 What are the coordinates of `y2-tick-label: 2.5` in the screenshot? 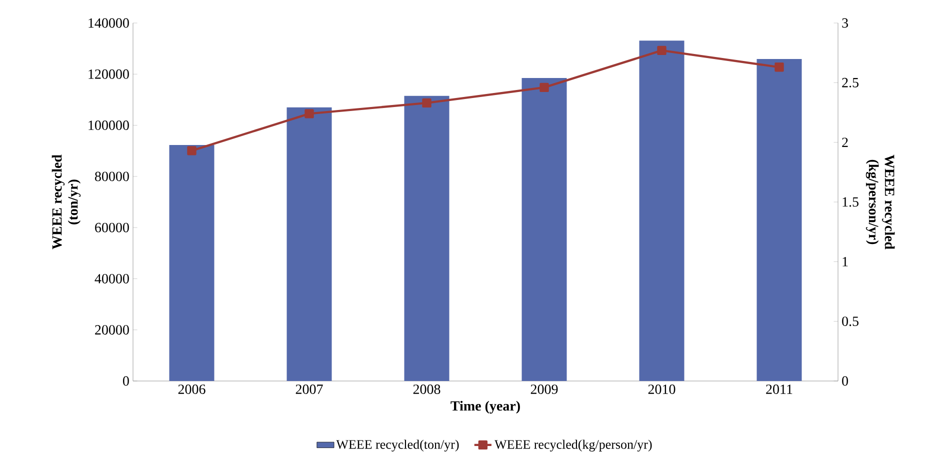 It's located at (850, 83).